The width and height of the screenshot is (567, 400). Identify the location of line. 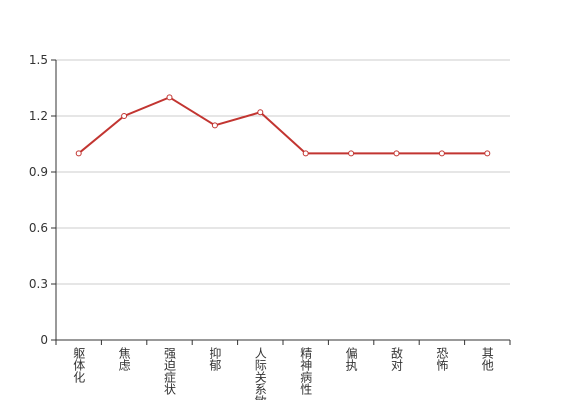
(283, 125).